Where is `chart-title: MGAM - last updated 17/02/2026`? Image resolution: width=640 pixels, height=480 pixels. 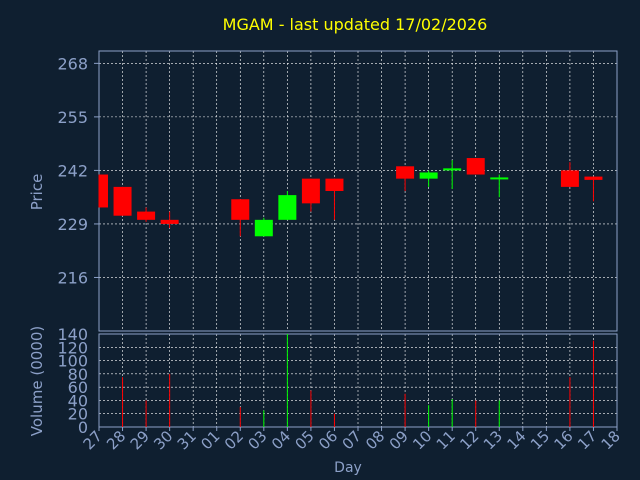 chart-title: MGAM - last updated 17/02/2026 is located at coordinates (355, 24).